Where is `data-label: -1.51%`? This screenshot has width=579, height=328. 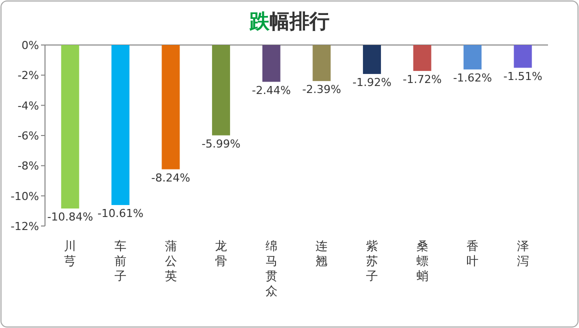
data-label: -1.51% is located at coordinates (522, 76).